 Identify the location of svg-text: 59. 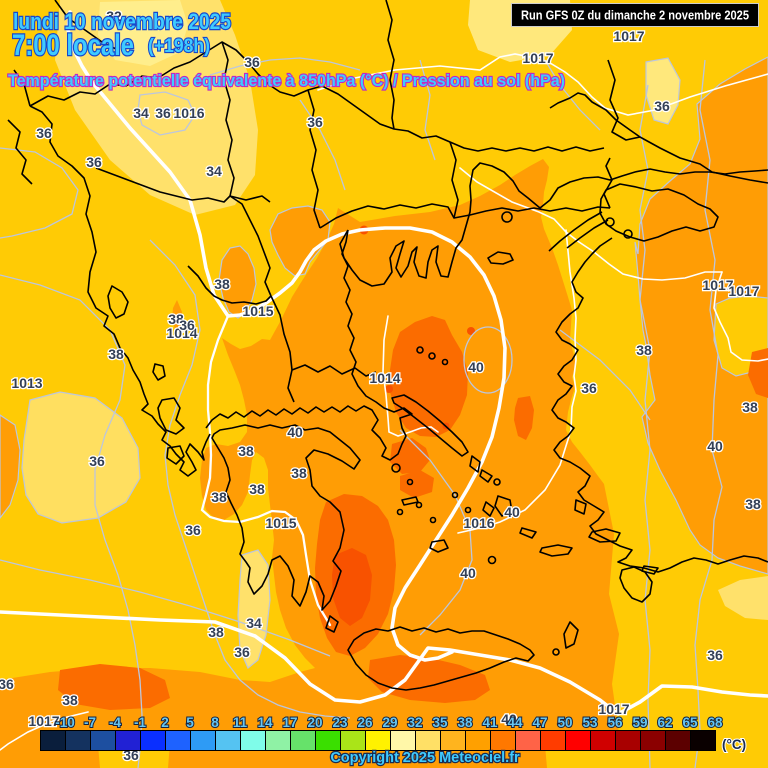
(639, 722).